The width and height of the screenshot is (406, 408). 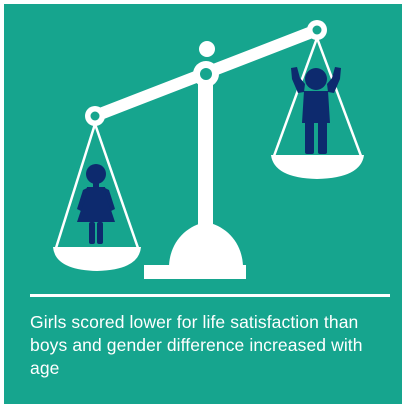 I want to click on beam-center-pivot-hole, so click(x=206, y=74).